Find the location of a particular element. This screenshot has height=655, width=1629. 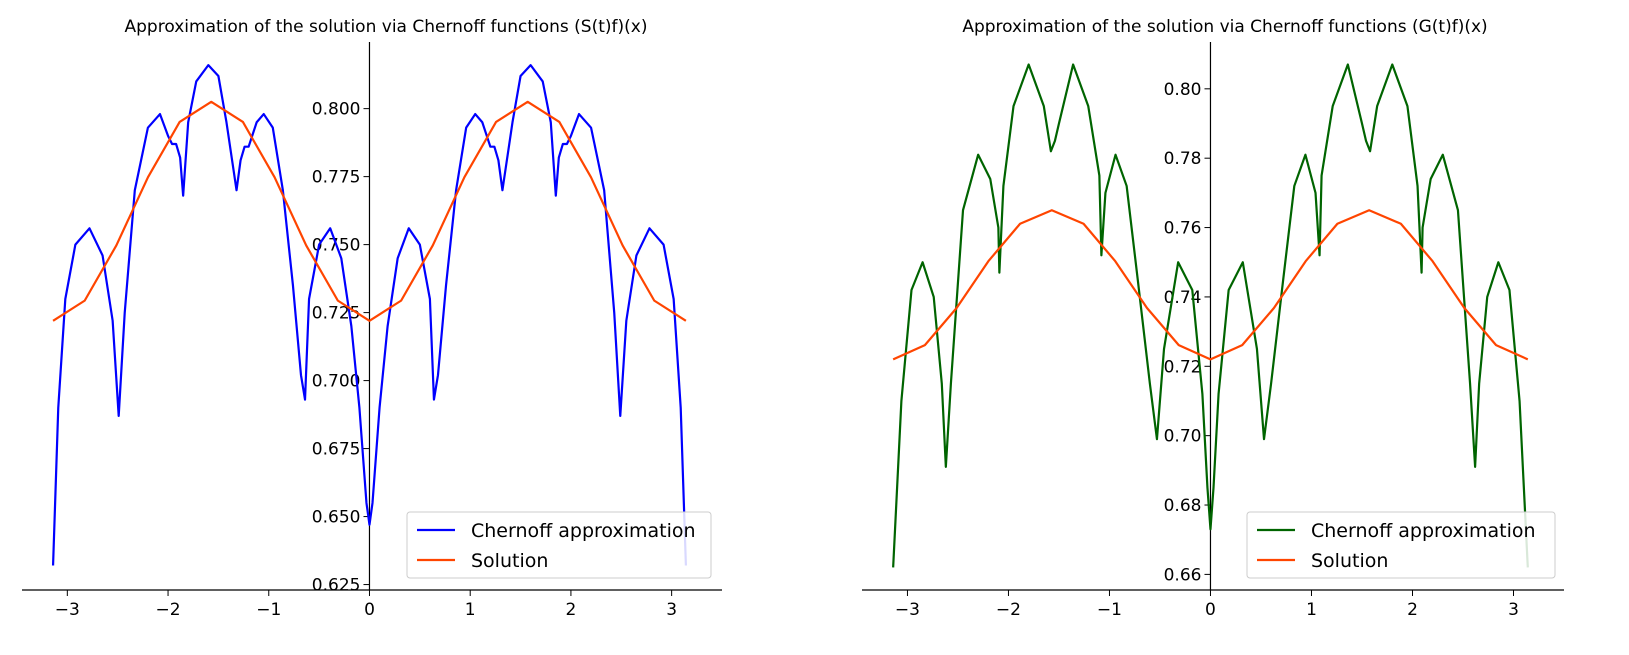

left-y-tick-label: 0.650 is located at coordinates (336, 518).